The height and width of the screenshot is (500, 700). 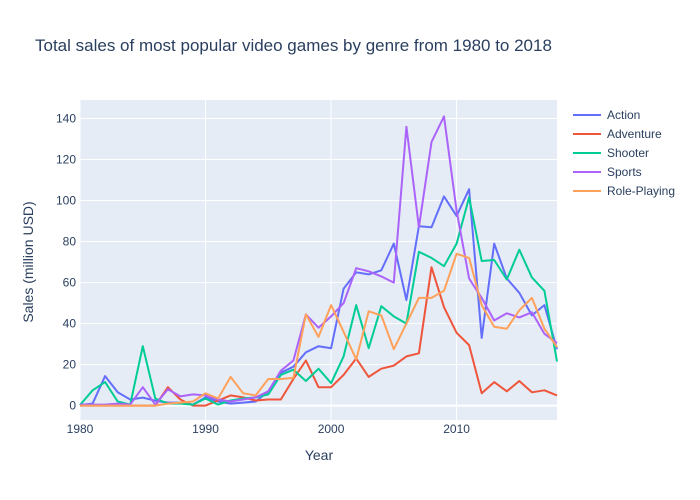 I want to click on y-tick-label: 60, so click(x=70, y=283).